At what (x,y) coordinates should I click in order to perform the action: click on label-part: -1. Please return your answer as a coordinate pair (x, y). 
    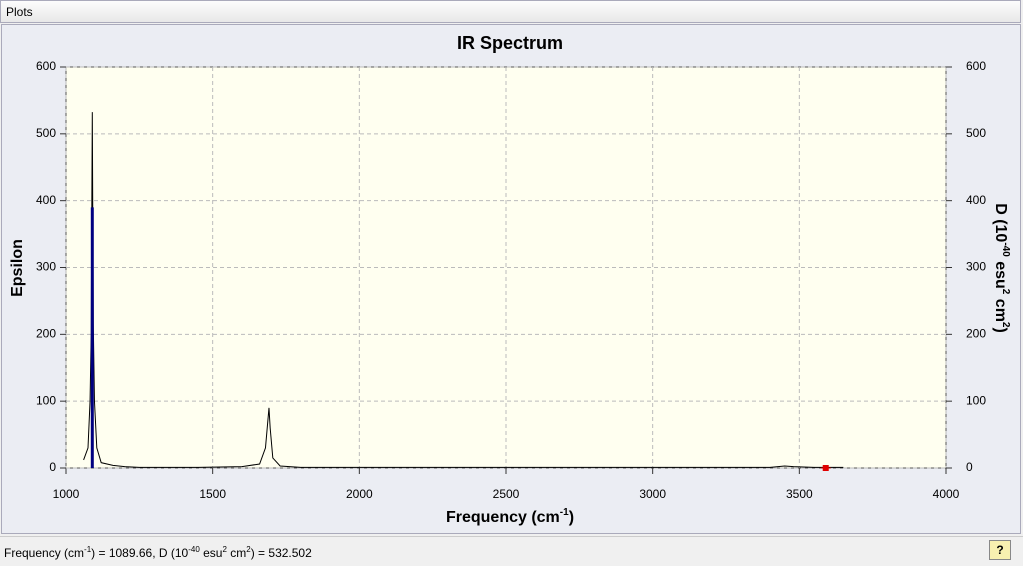
    Looking at the image, I should click on (564, 512).